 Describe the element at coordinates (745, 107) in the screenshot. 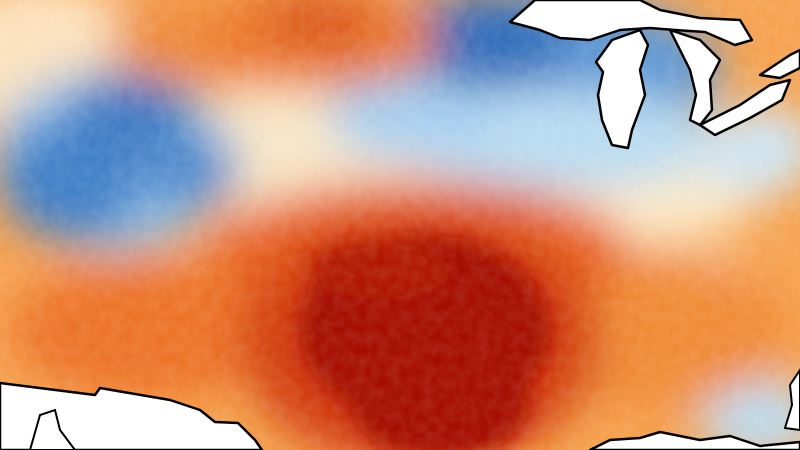

I see `lake-erie` at that location.